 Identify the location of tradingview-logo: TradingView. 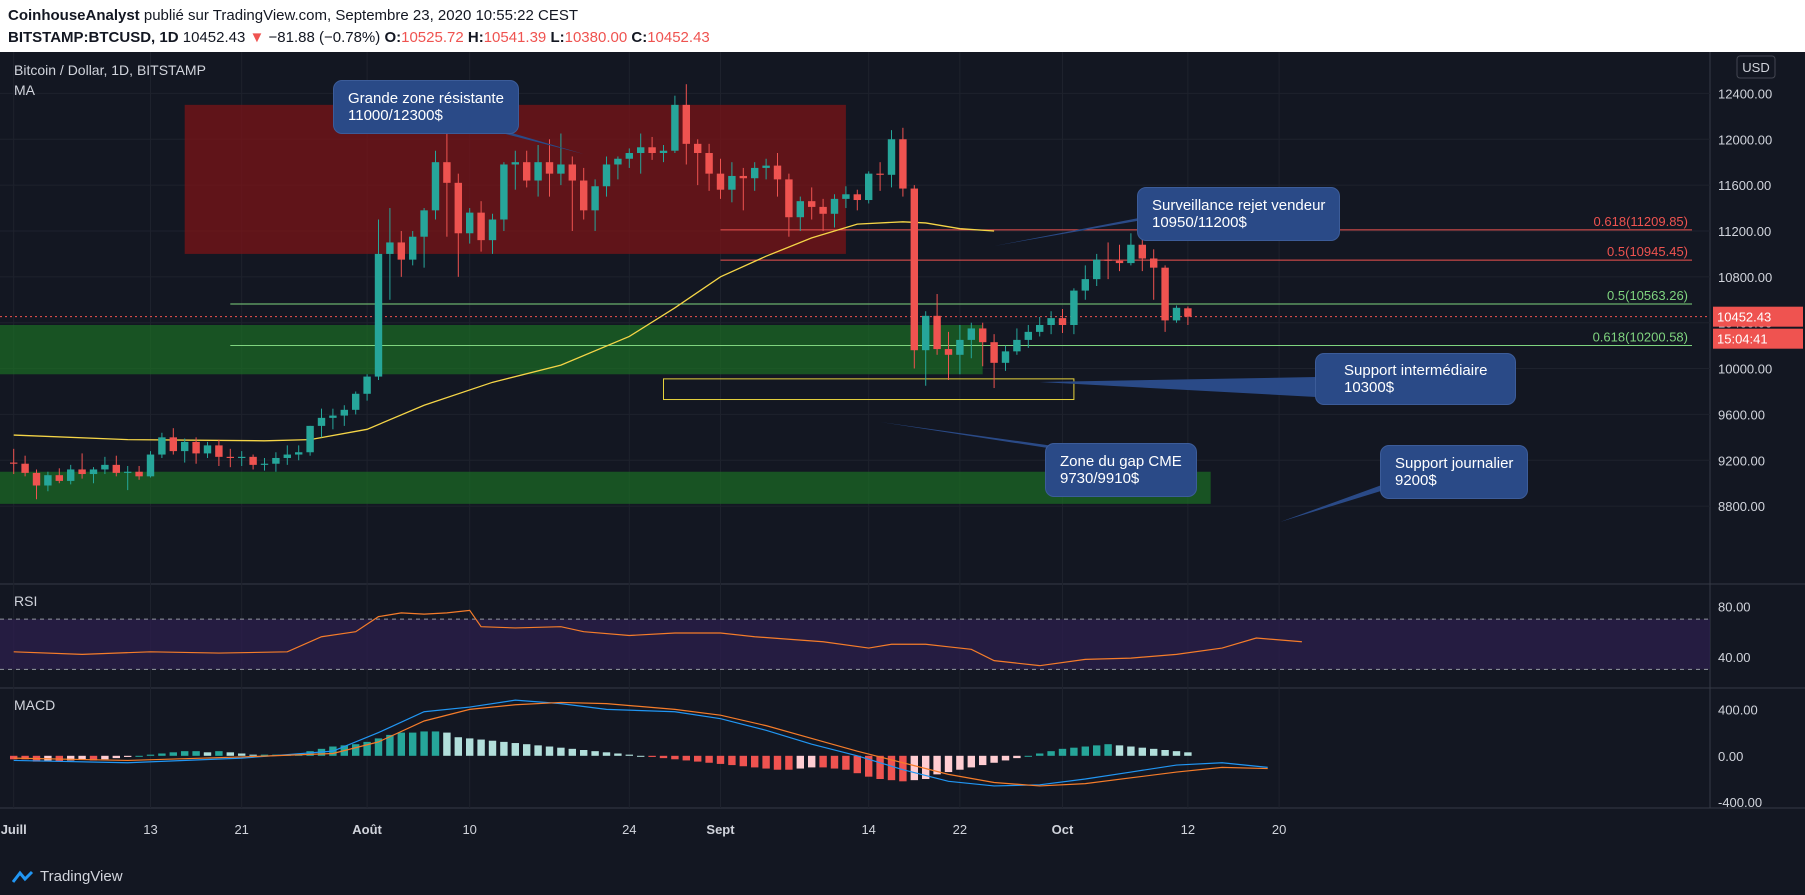
(67, 876).